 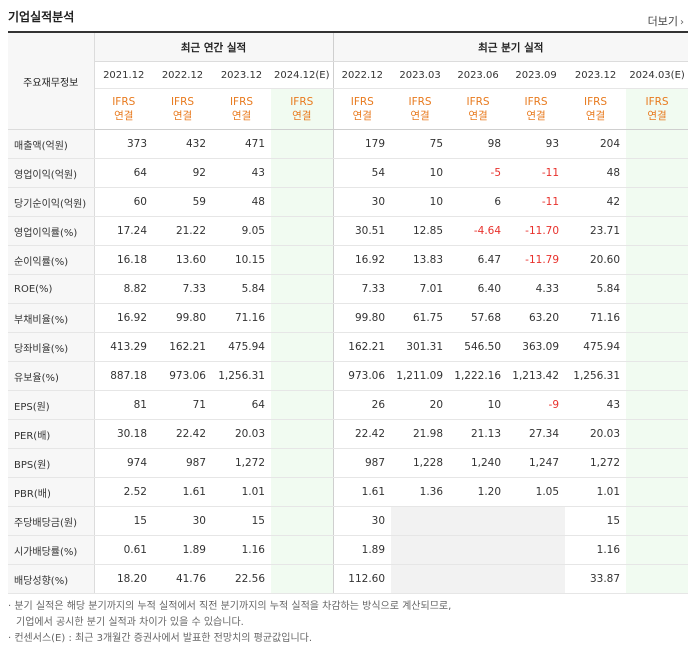 I want to click on annual-cell: 1.01, so click(x=241, y=492).